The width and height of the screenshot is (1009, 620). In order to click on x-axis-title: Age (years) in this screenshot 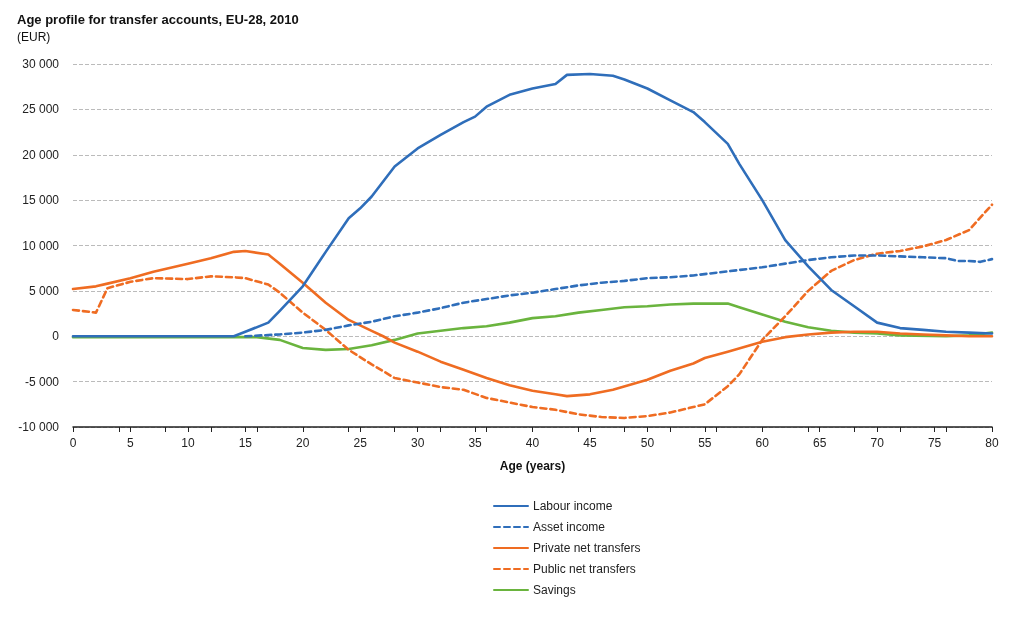, I will do `click(532, 466)`.